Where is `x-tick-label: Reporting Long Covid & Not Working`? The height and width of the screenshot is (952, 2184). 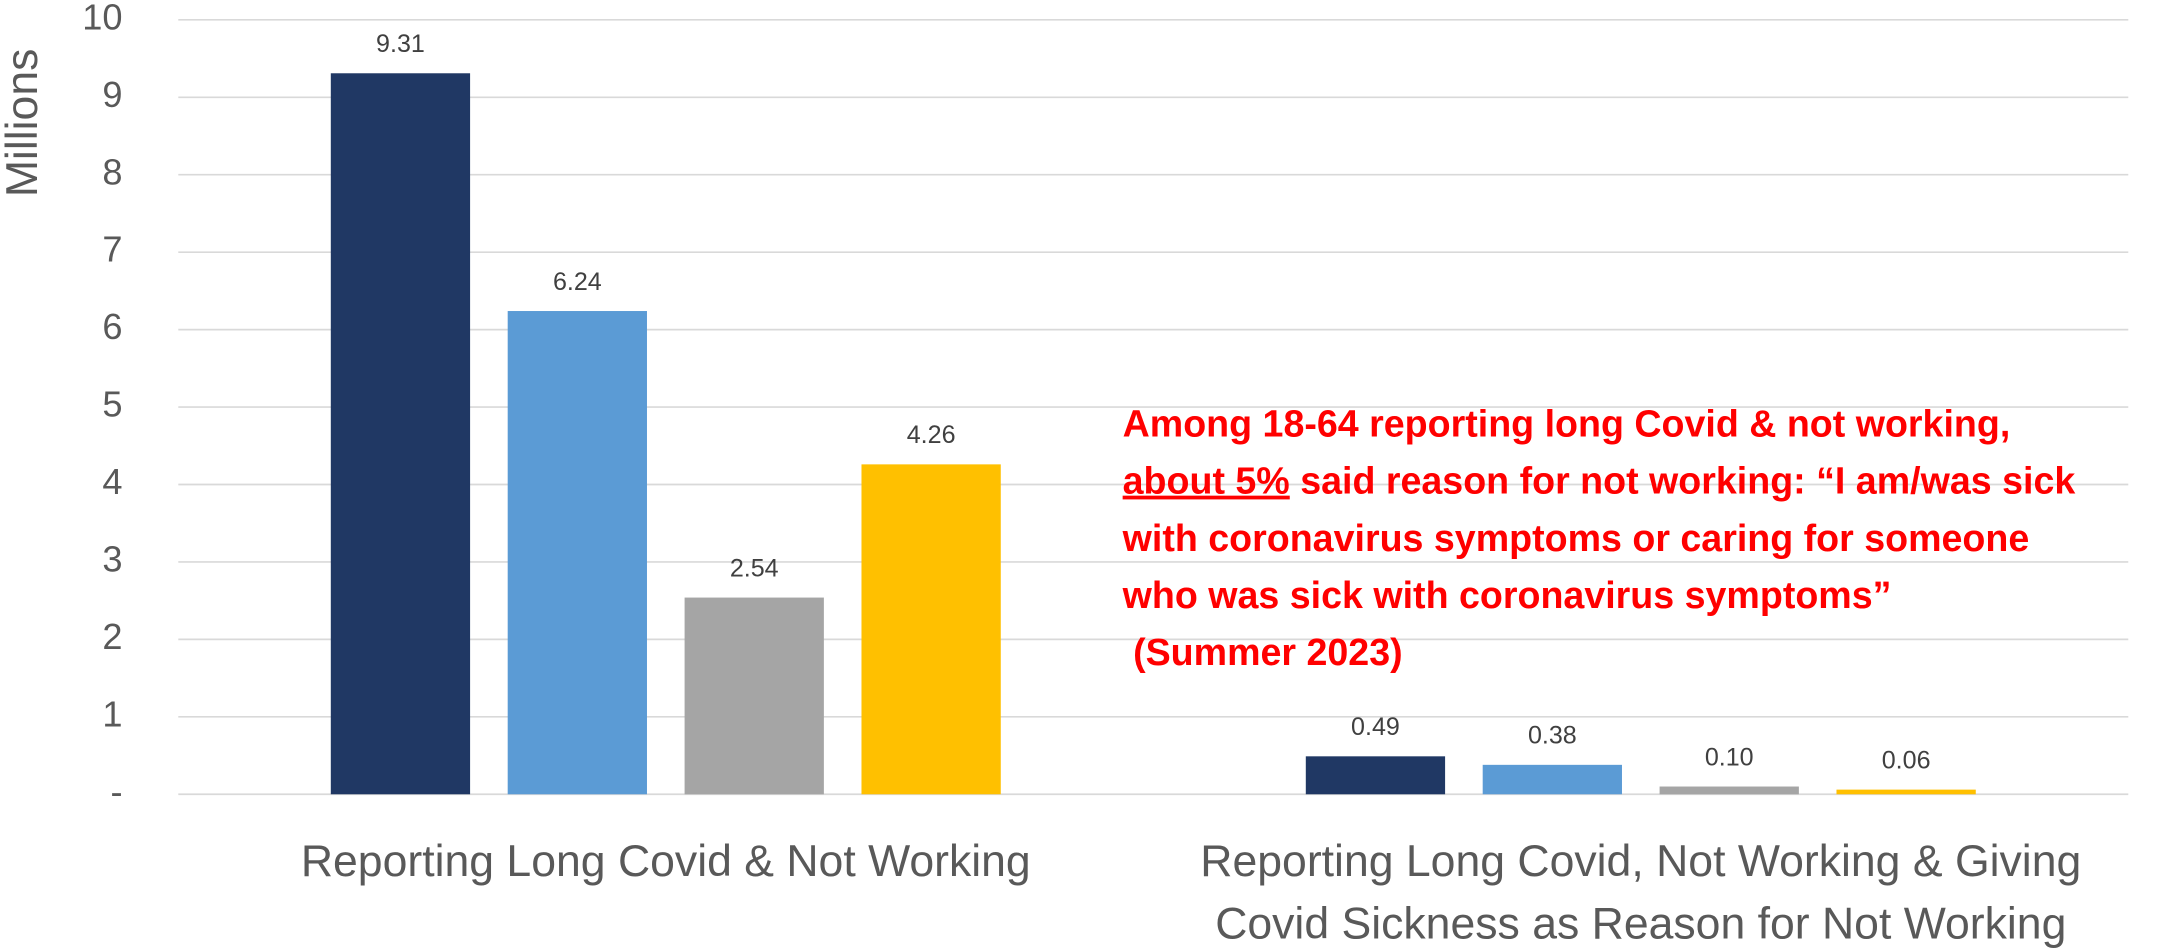 x-tick-label: Reporting Long Covid & Not Working is located at coordinates (666, 861).